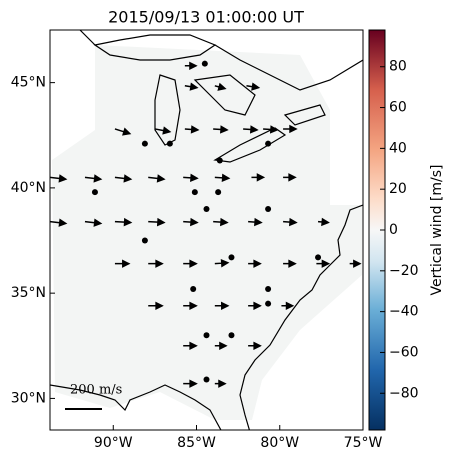  Describe the element at coordinates (224, 95) in the screenshot. I see `lake-huron` at that location.